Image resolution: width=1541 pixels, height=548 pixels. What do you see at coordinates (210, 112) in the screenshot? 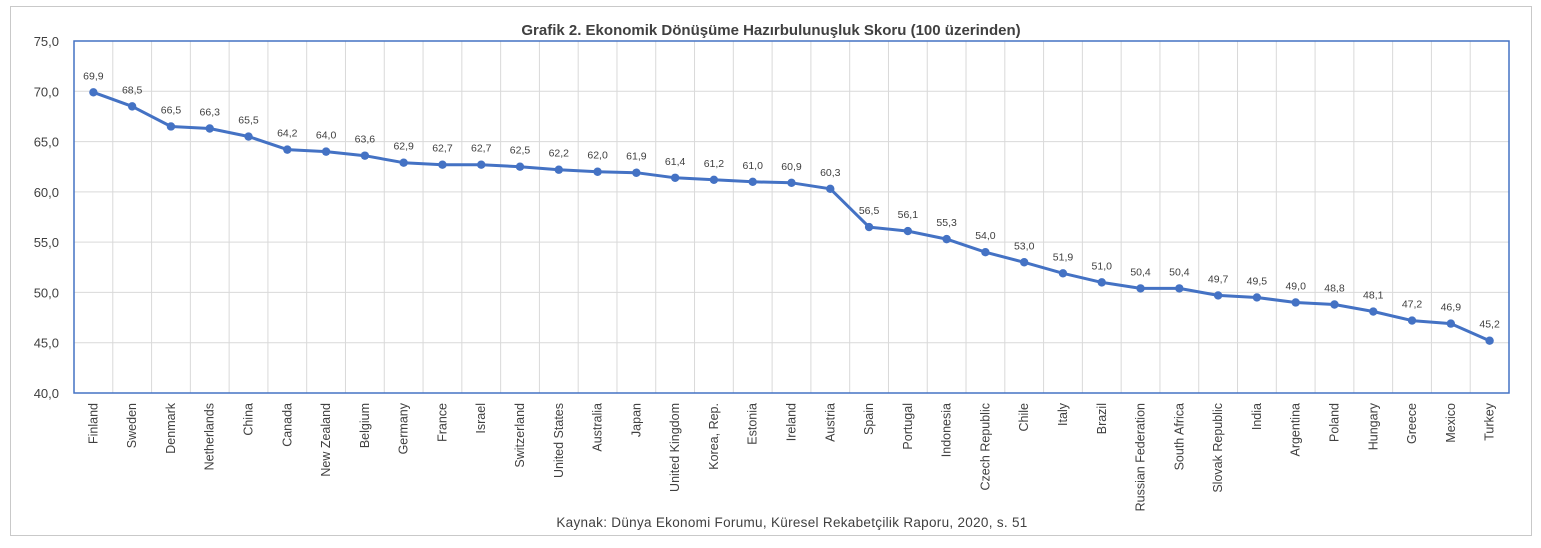
I see `data-label: 66,3` at bounding box center [210, 112].